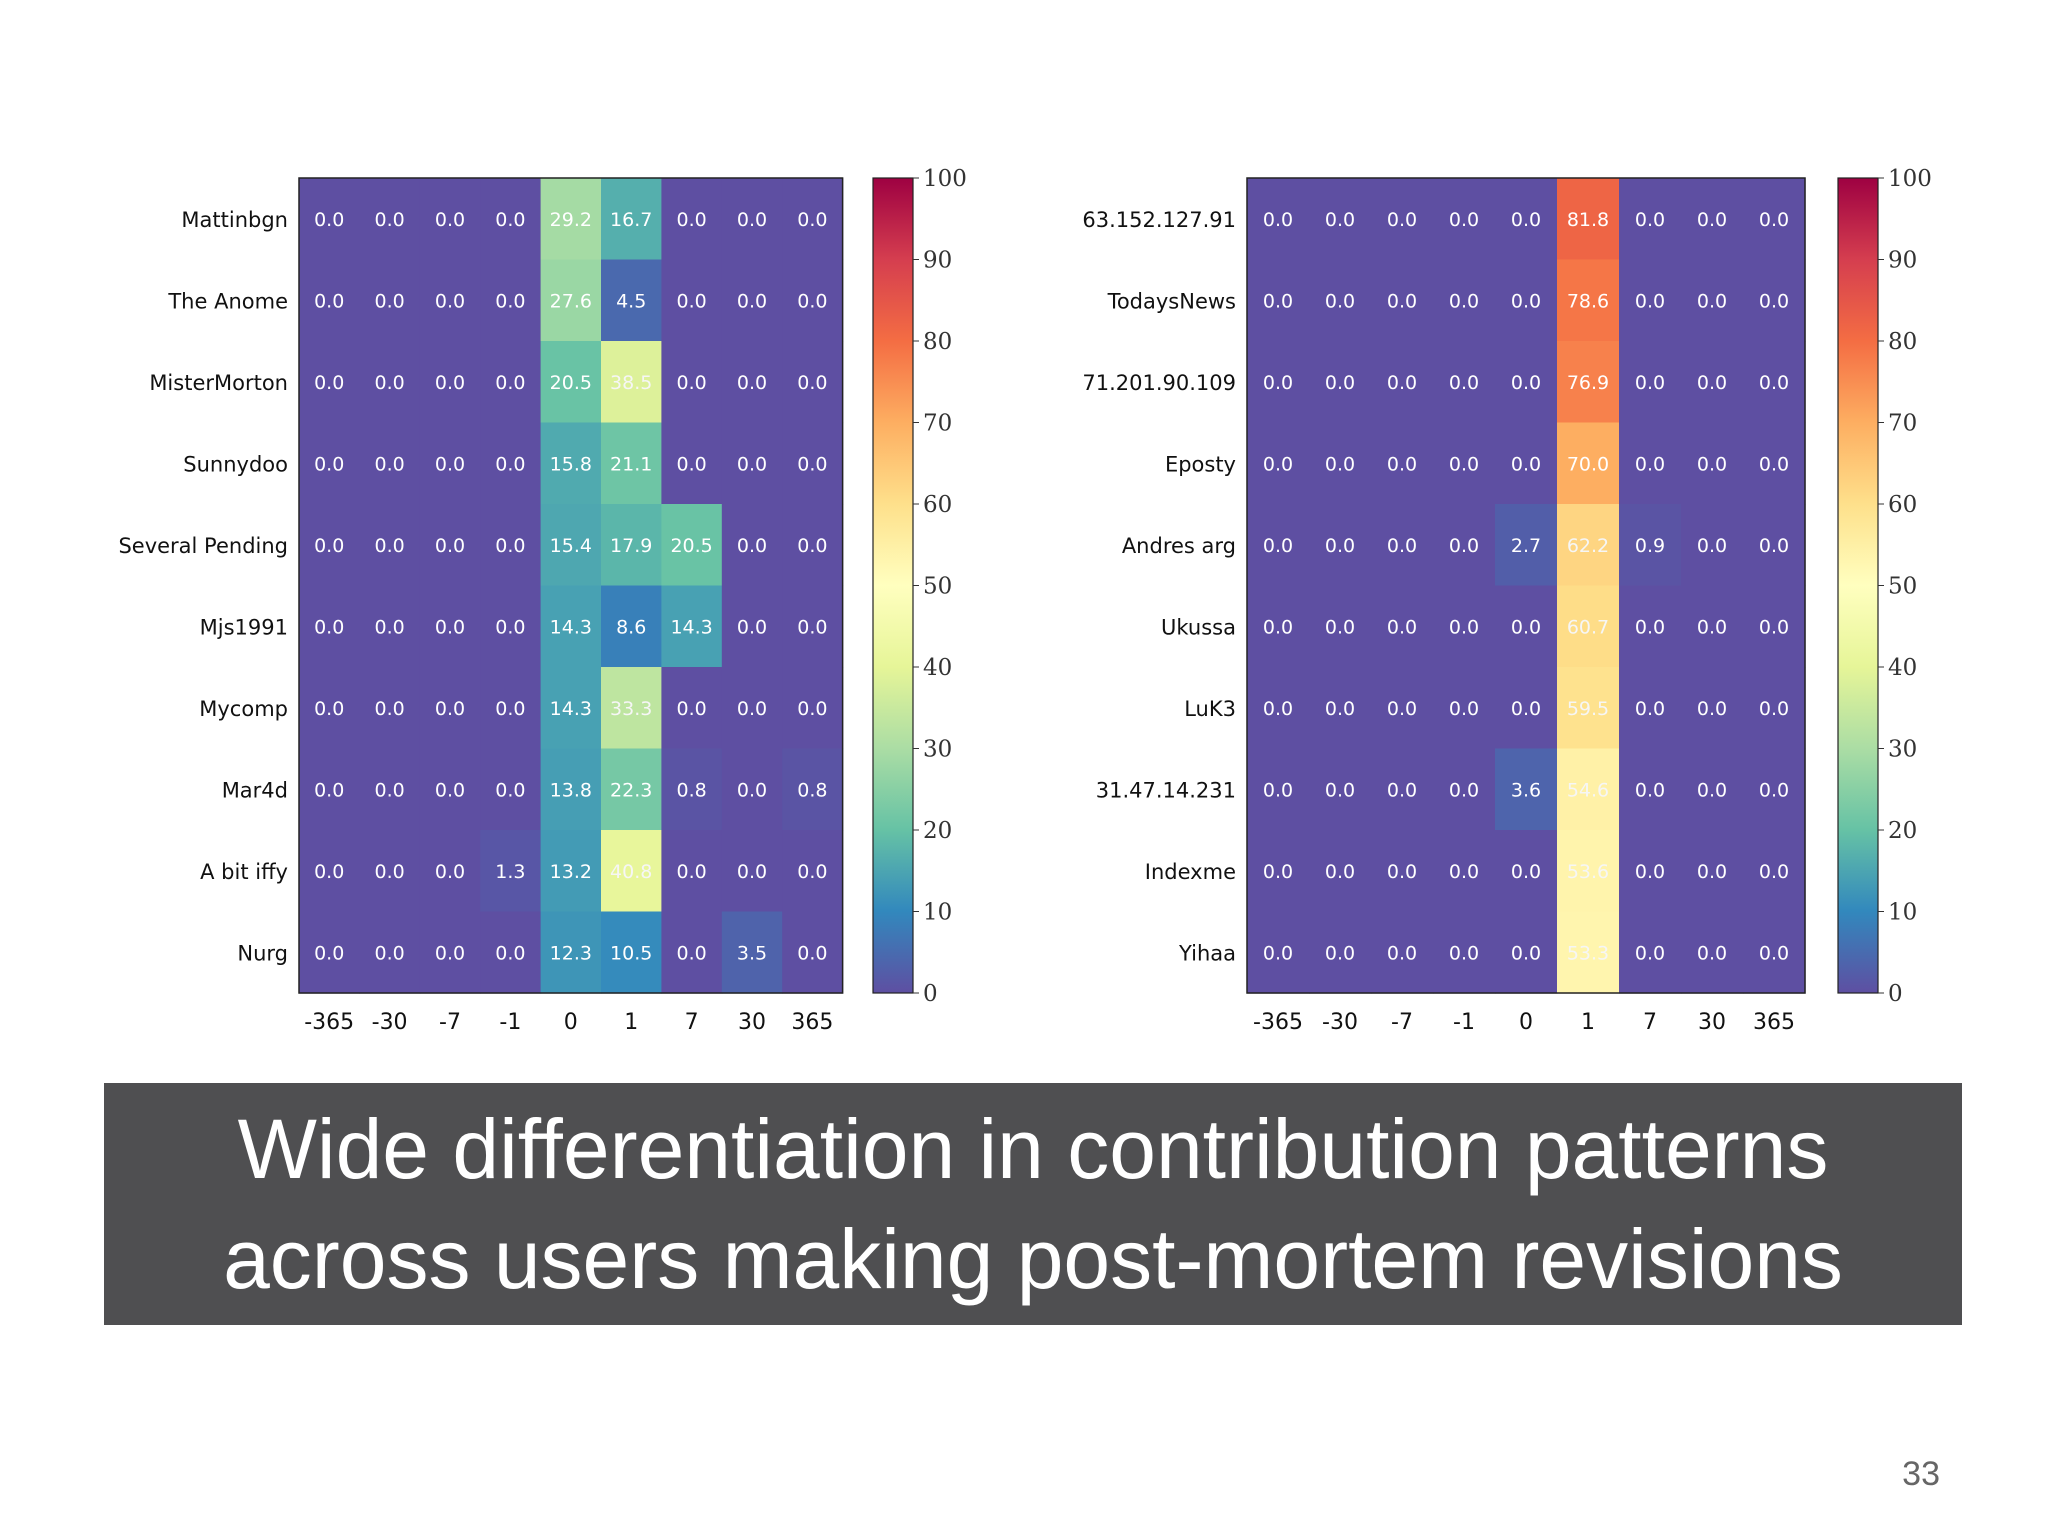 The height and width of the screenshot is (1536, 2048). I want to click on x-tick-label: -1, so click(1464, 1022).